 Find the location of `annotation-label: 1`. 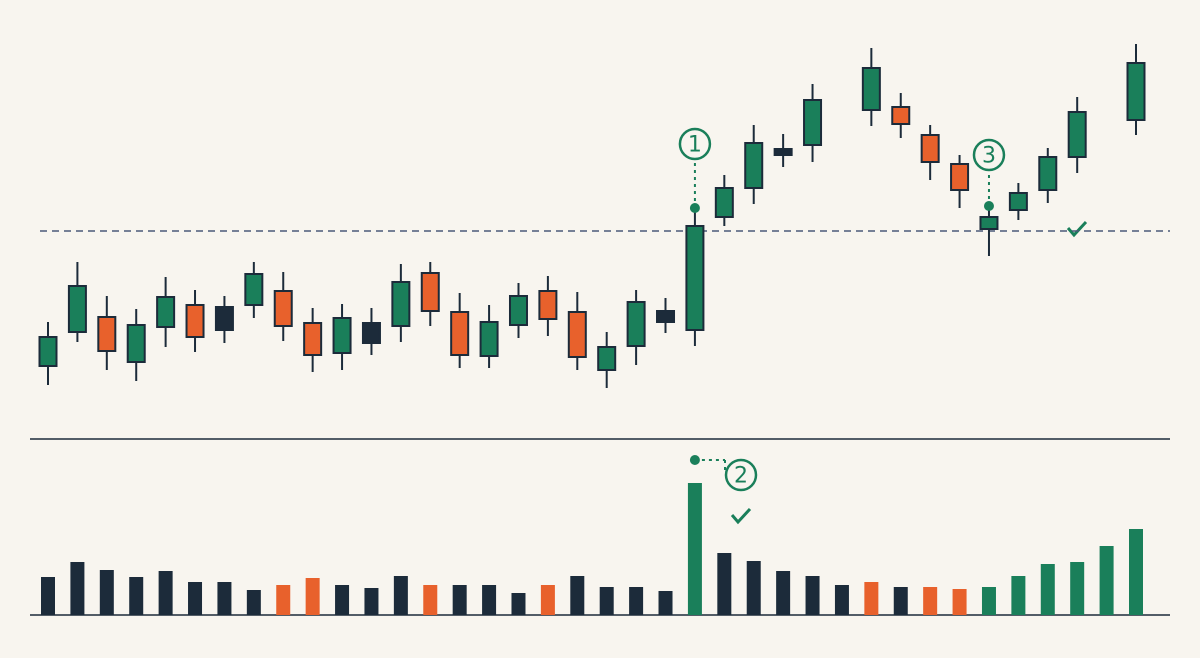

annotation-label: 1 is located at coordinates (695, 145).